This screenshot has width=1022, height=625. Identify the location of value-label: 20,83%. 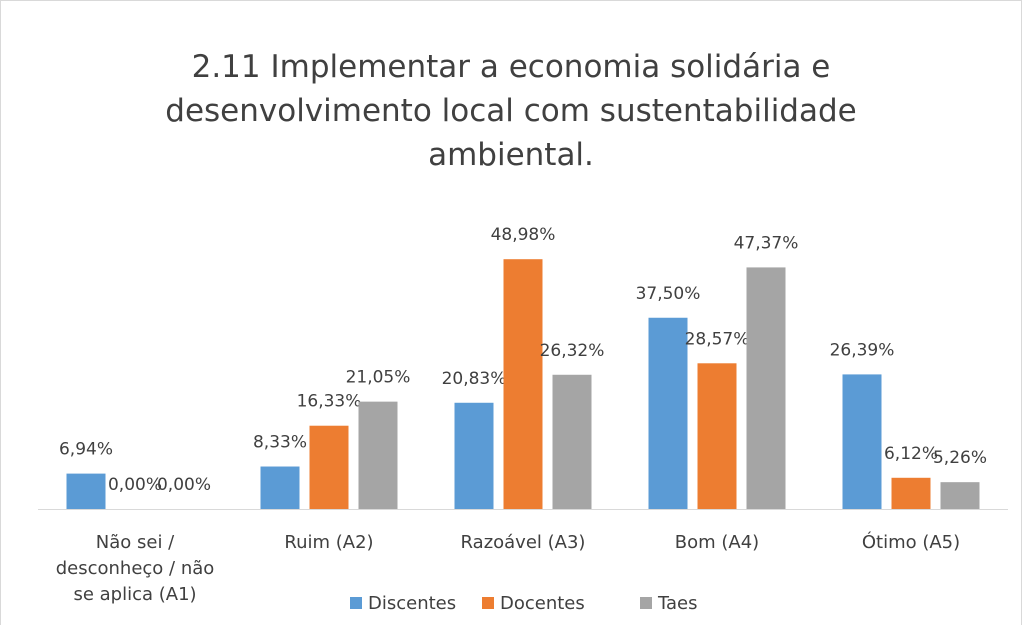
(474, 379).